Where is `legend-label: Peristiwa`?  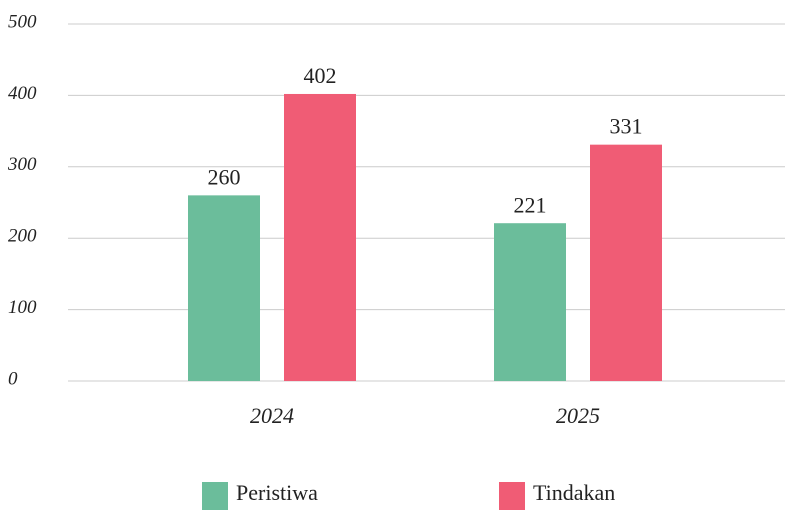
legend-label: Peristiwa is located at coordinates (277, 492).